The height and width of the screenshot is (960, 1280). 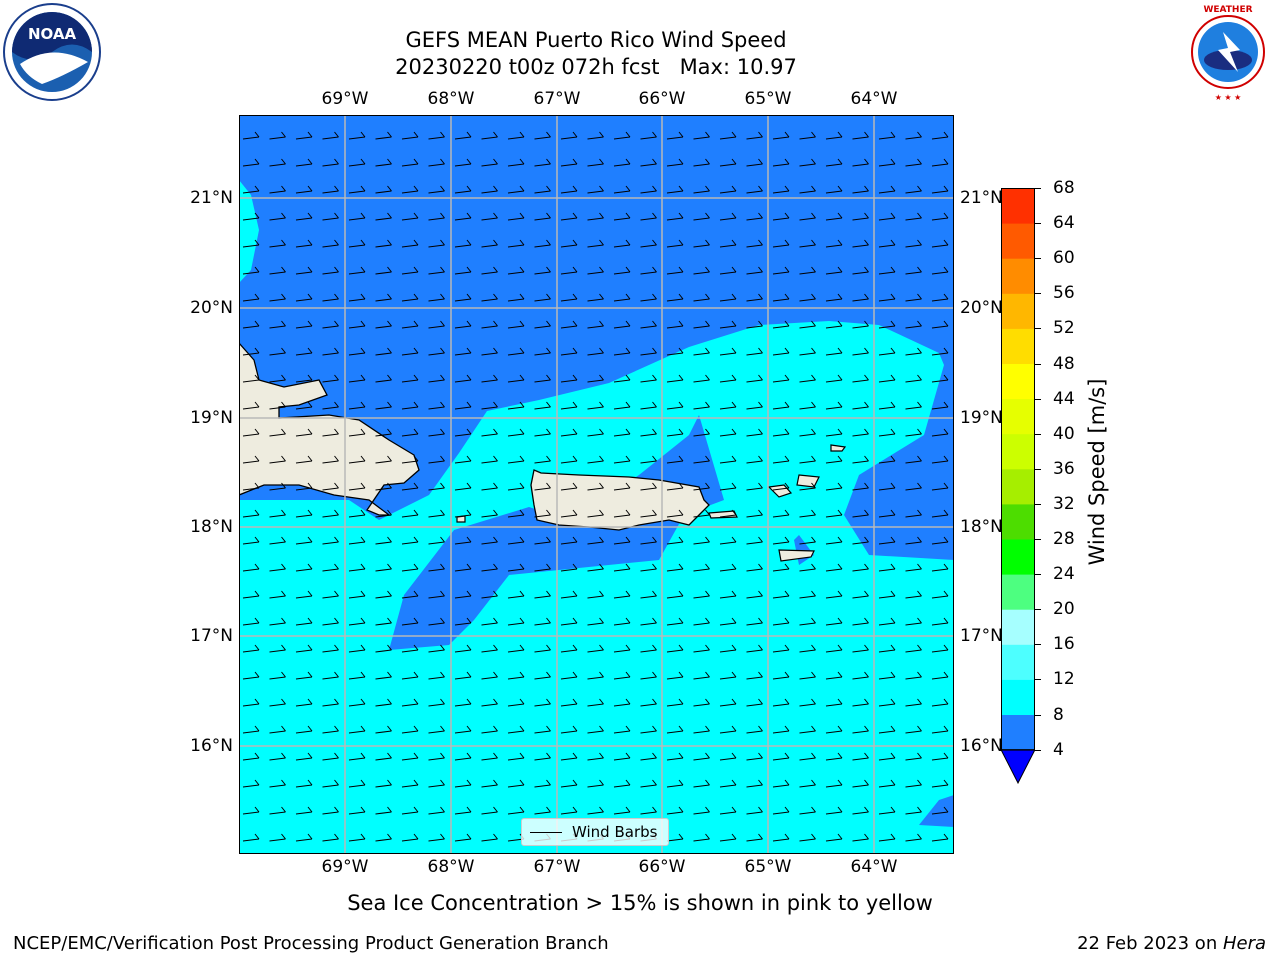 I want to click on noaa-logo: NOAA, so click(x=52, y=52).